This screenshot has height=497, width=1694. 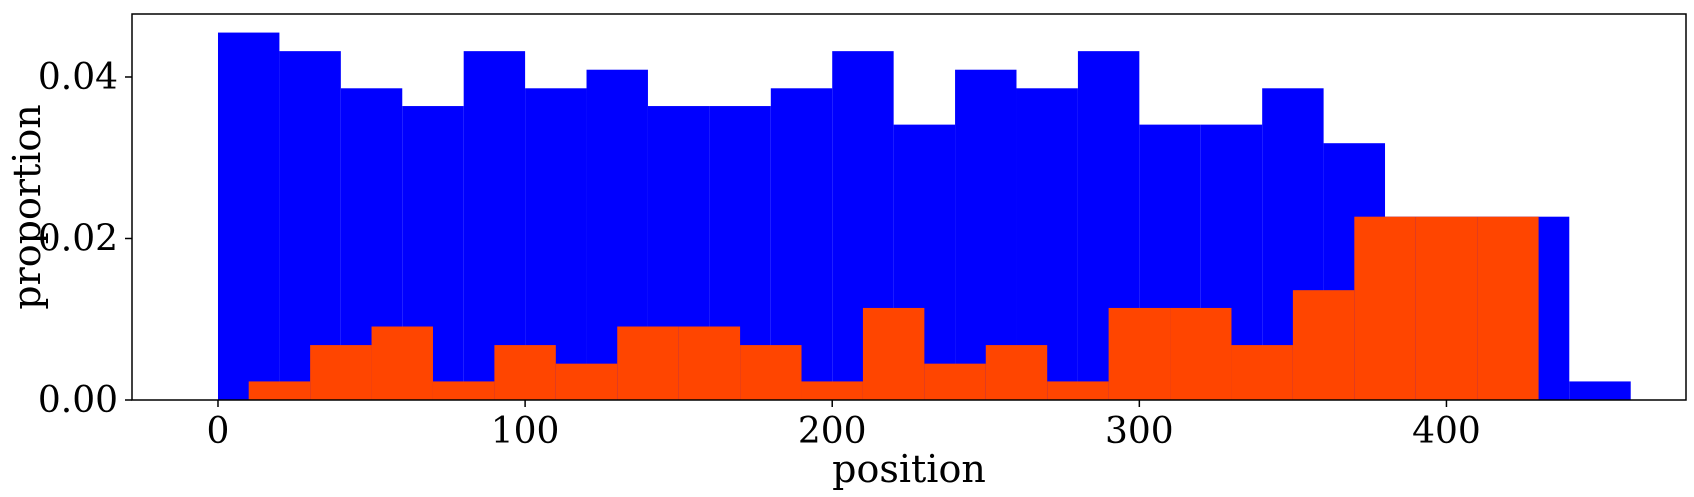 What do you see at coordinates (78, 400) in the screenshot?
I see `y-tick-label: 0.00` at bounding box center [78, 400].